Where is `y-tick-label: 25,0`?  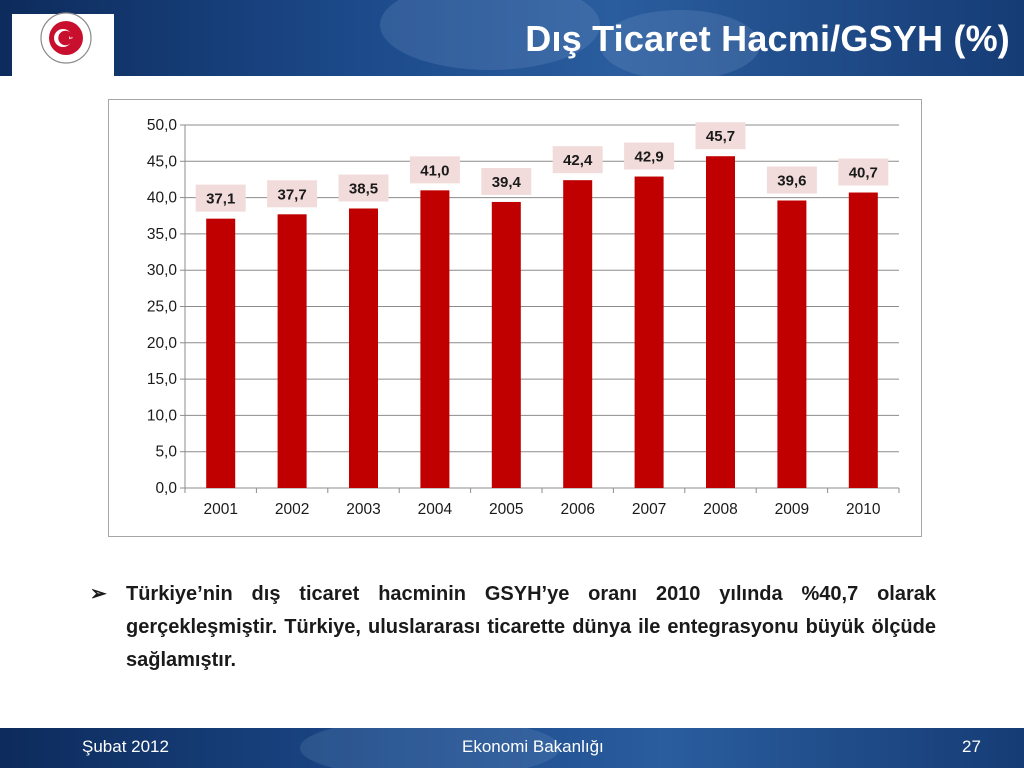
y-tick-label: 25,0 is located at coordinates (162, 307).